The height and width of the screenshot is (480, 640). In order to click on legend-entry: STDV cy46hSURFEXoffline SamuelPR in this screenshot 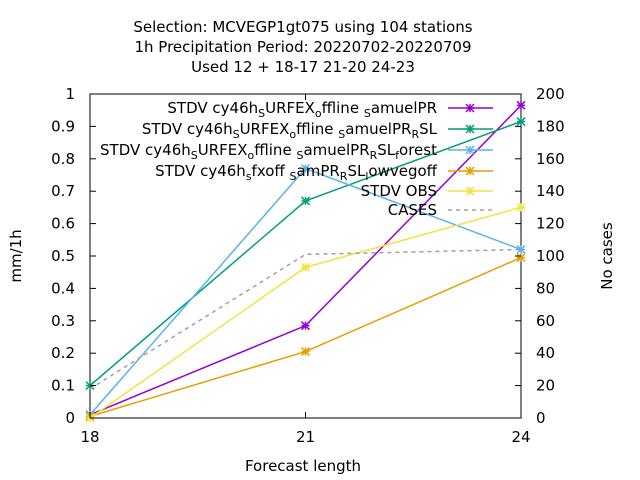, I will do `click(330, 109)`.